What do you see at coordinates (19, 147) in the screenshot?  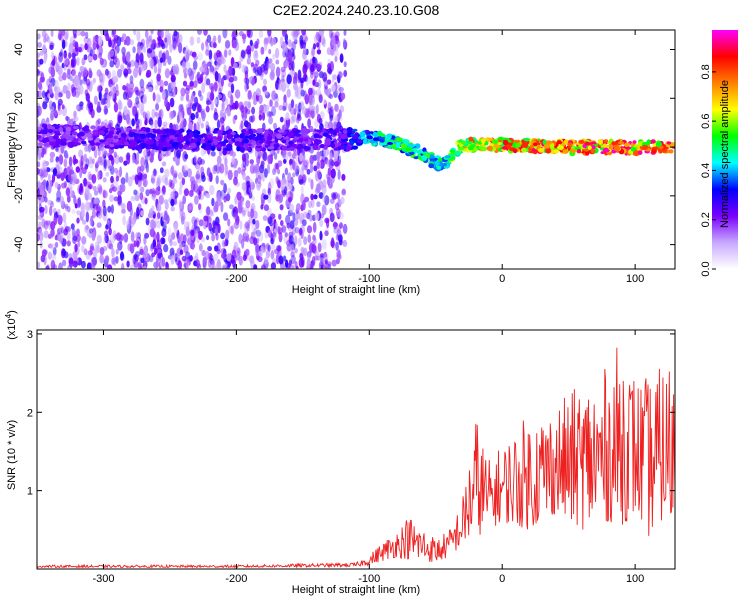 I see `y-tick-label: 0` at bounding box center [19, 147].